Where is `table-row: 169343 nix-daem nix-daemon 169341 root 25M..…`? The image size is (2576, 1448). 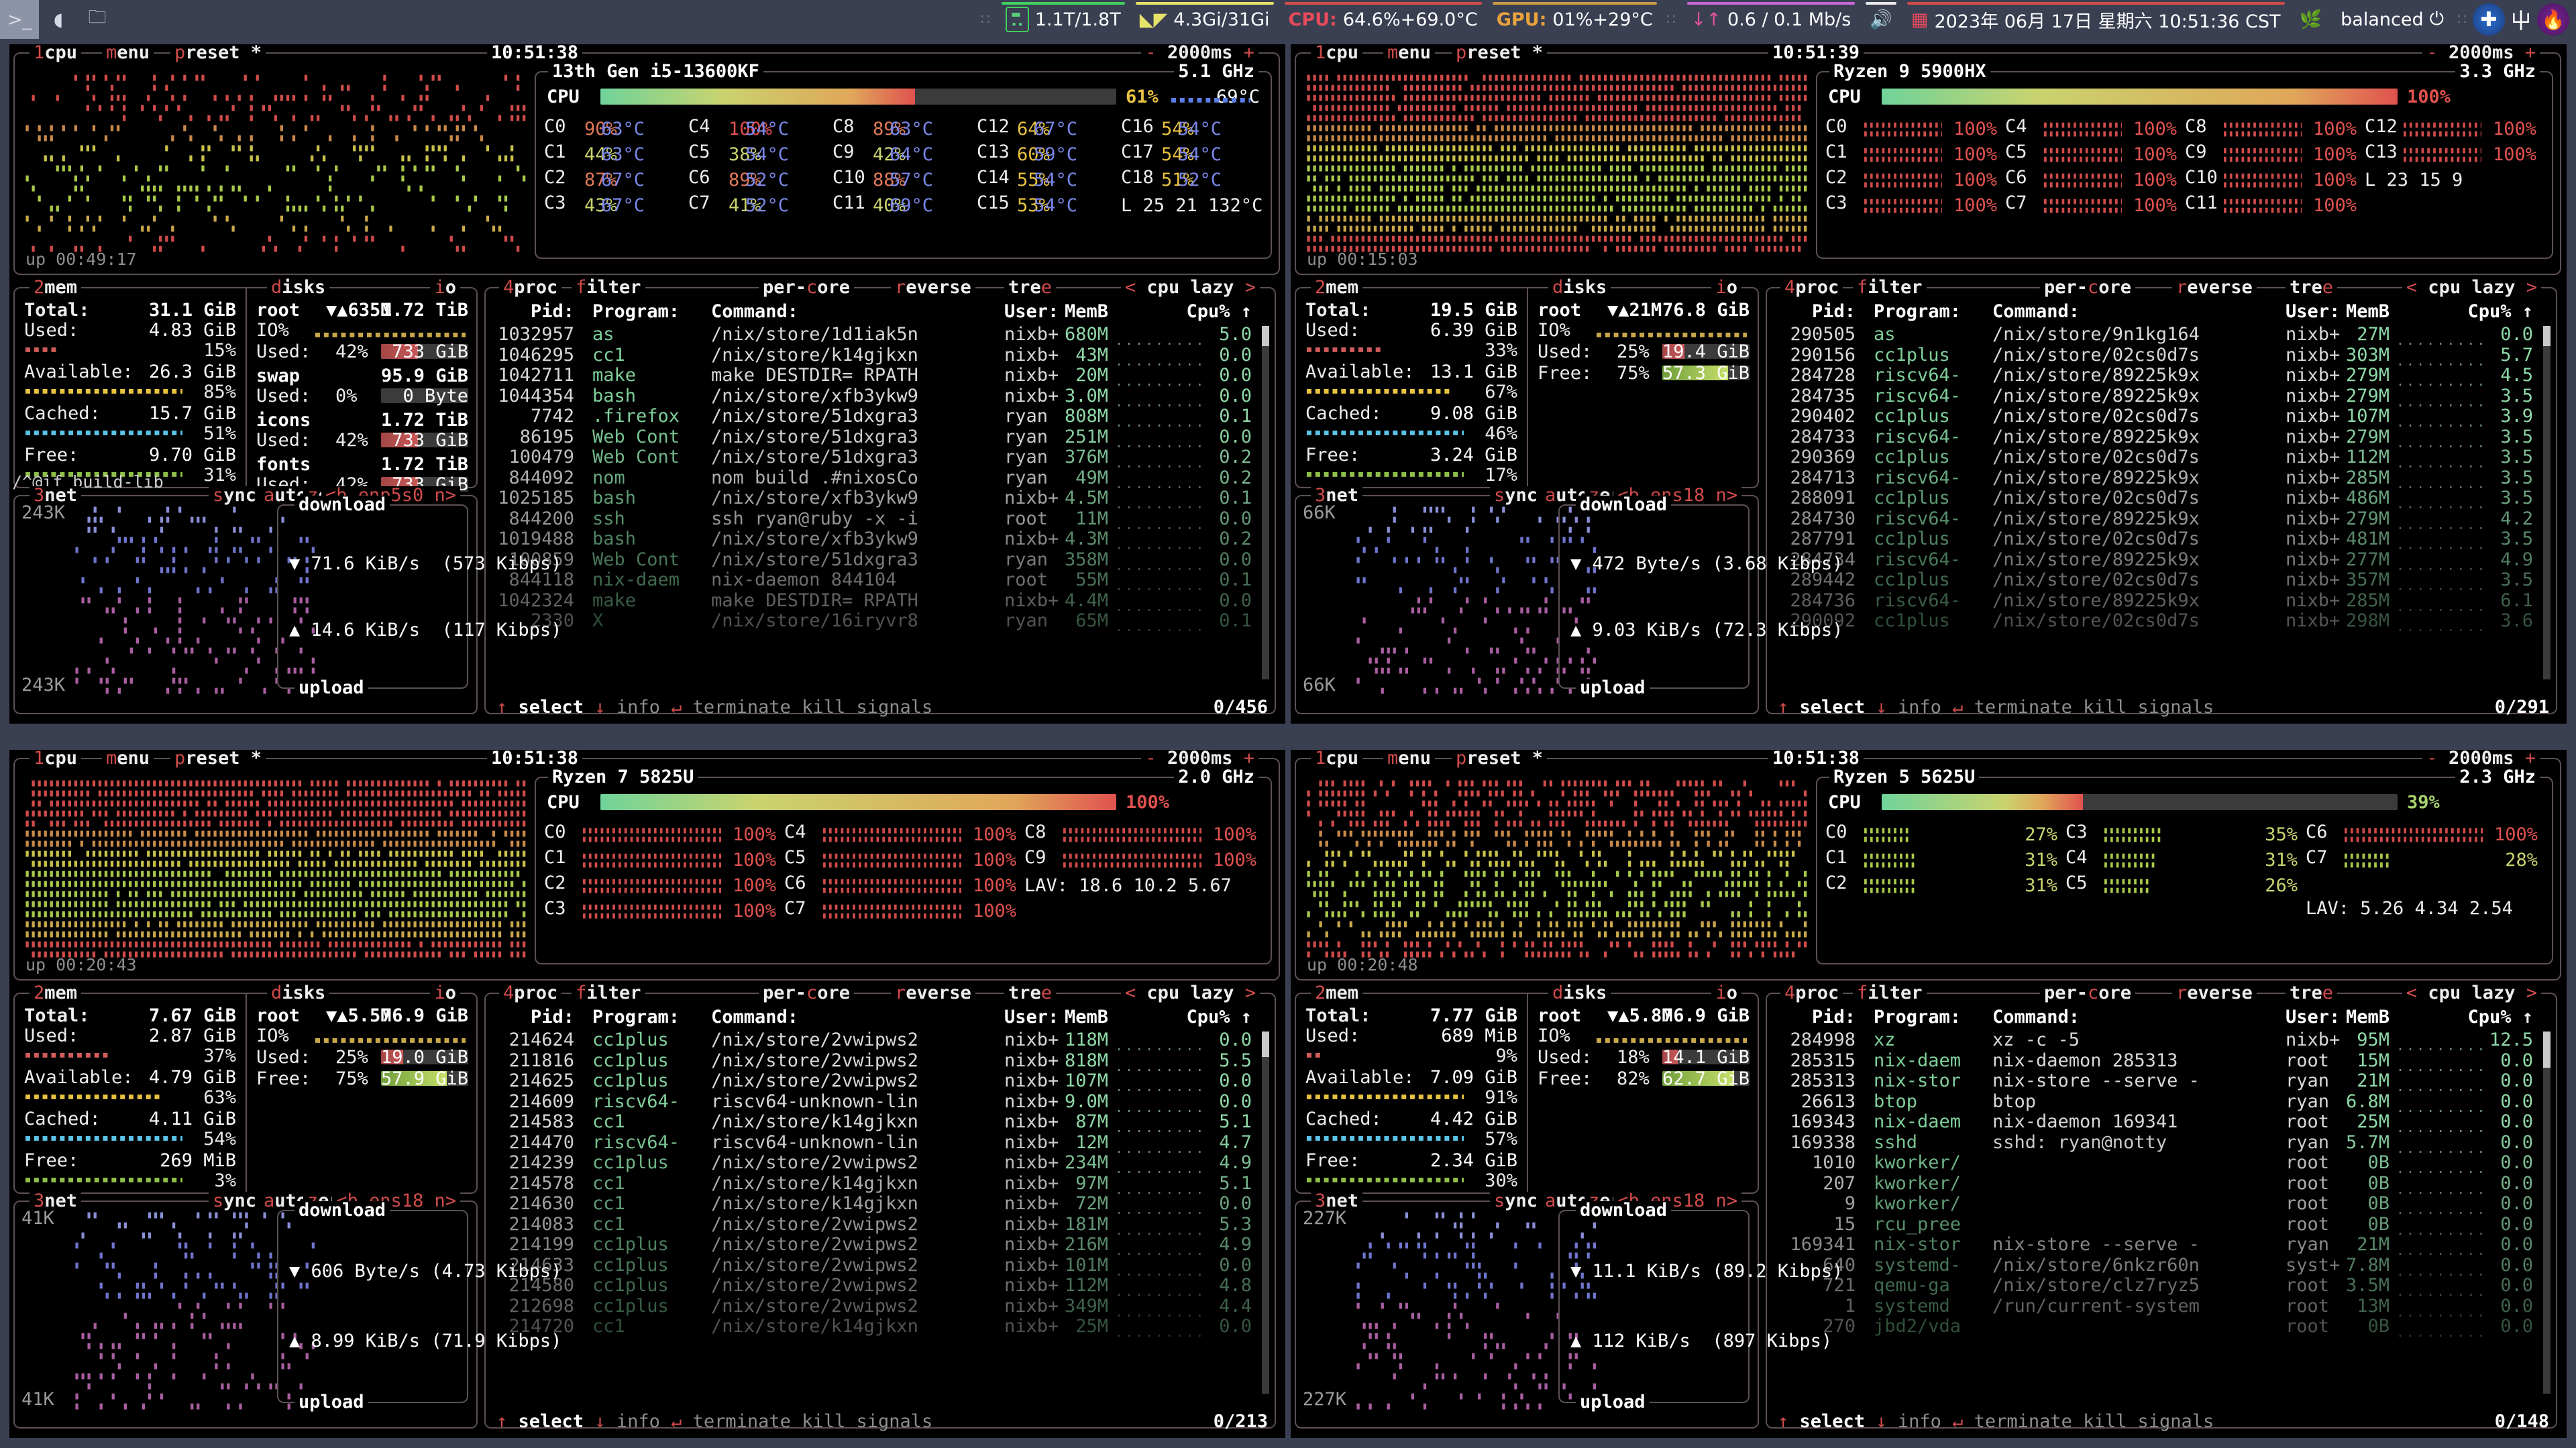 table-row: 169343 nix-daem nix-daemon 169341 root 25M..… is located at coordinates (2161, 1123).